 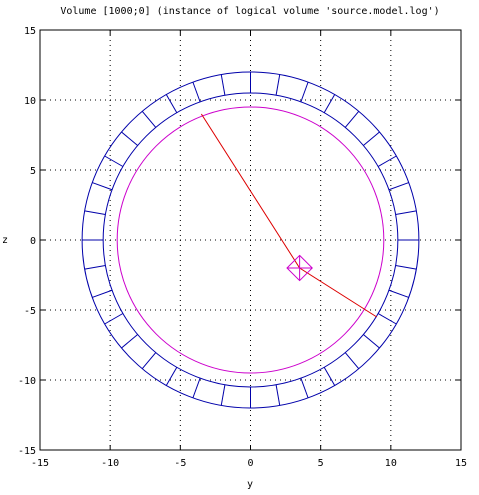 I want to click on x-tick-label: 15, so click(x=461, y=463).